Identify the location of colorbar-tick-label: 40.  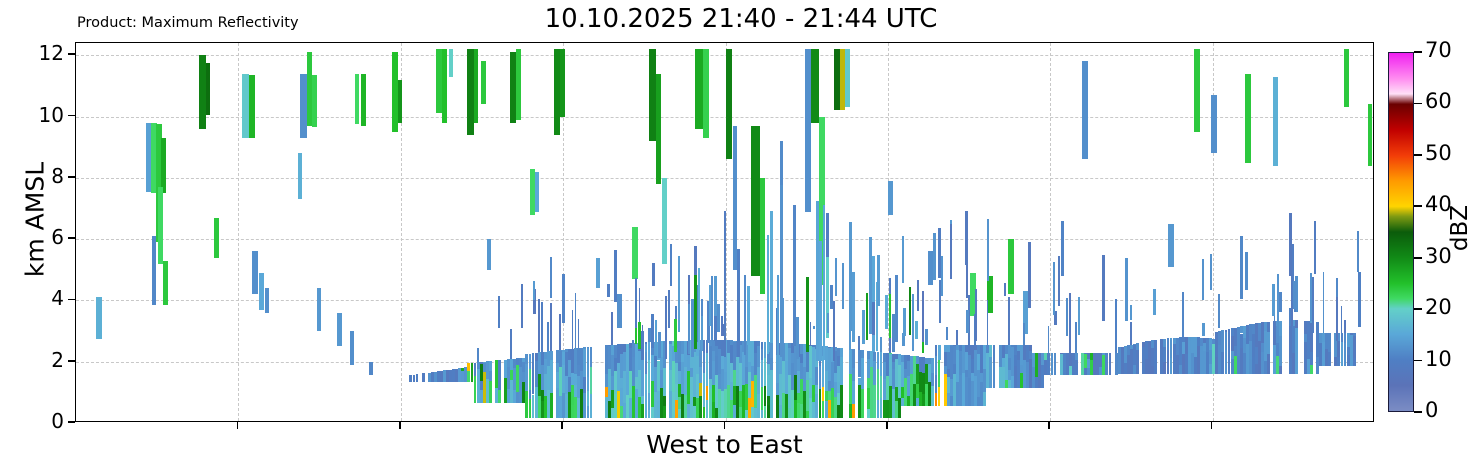
(1438, 204).